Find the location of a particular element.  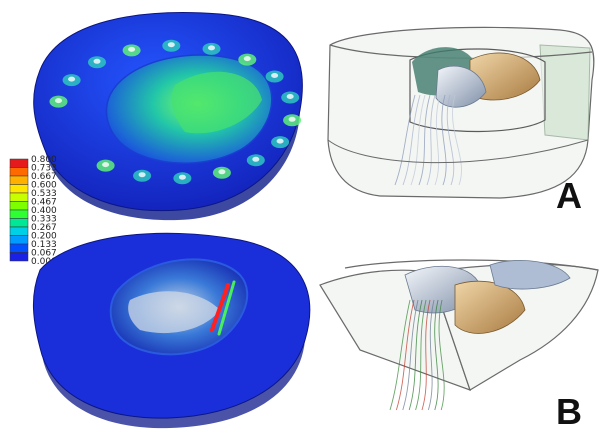

panel-b-leaflet-blue is located at coordinates (530, 274).